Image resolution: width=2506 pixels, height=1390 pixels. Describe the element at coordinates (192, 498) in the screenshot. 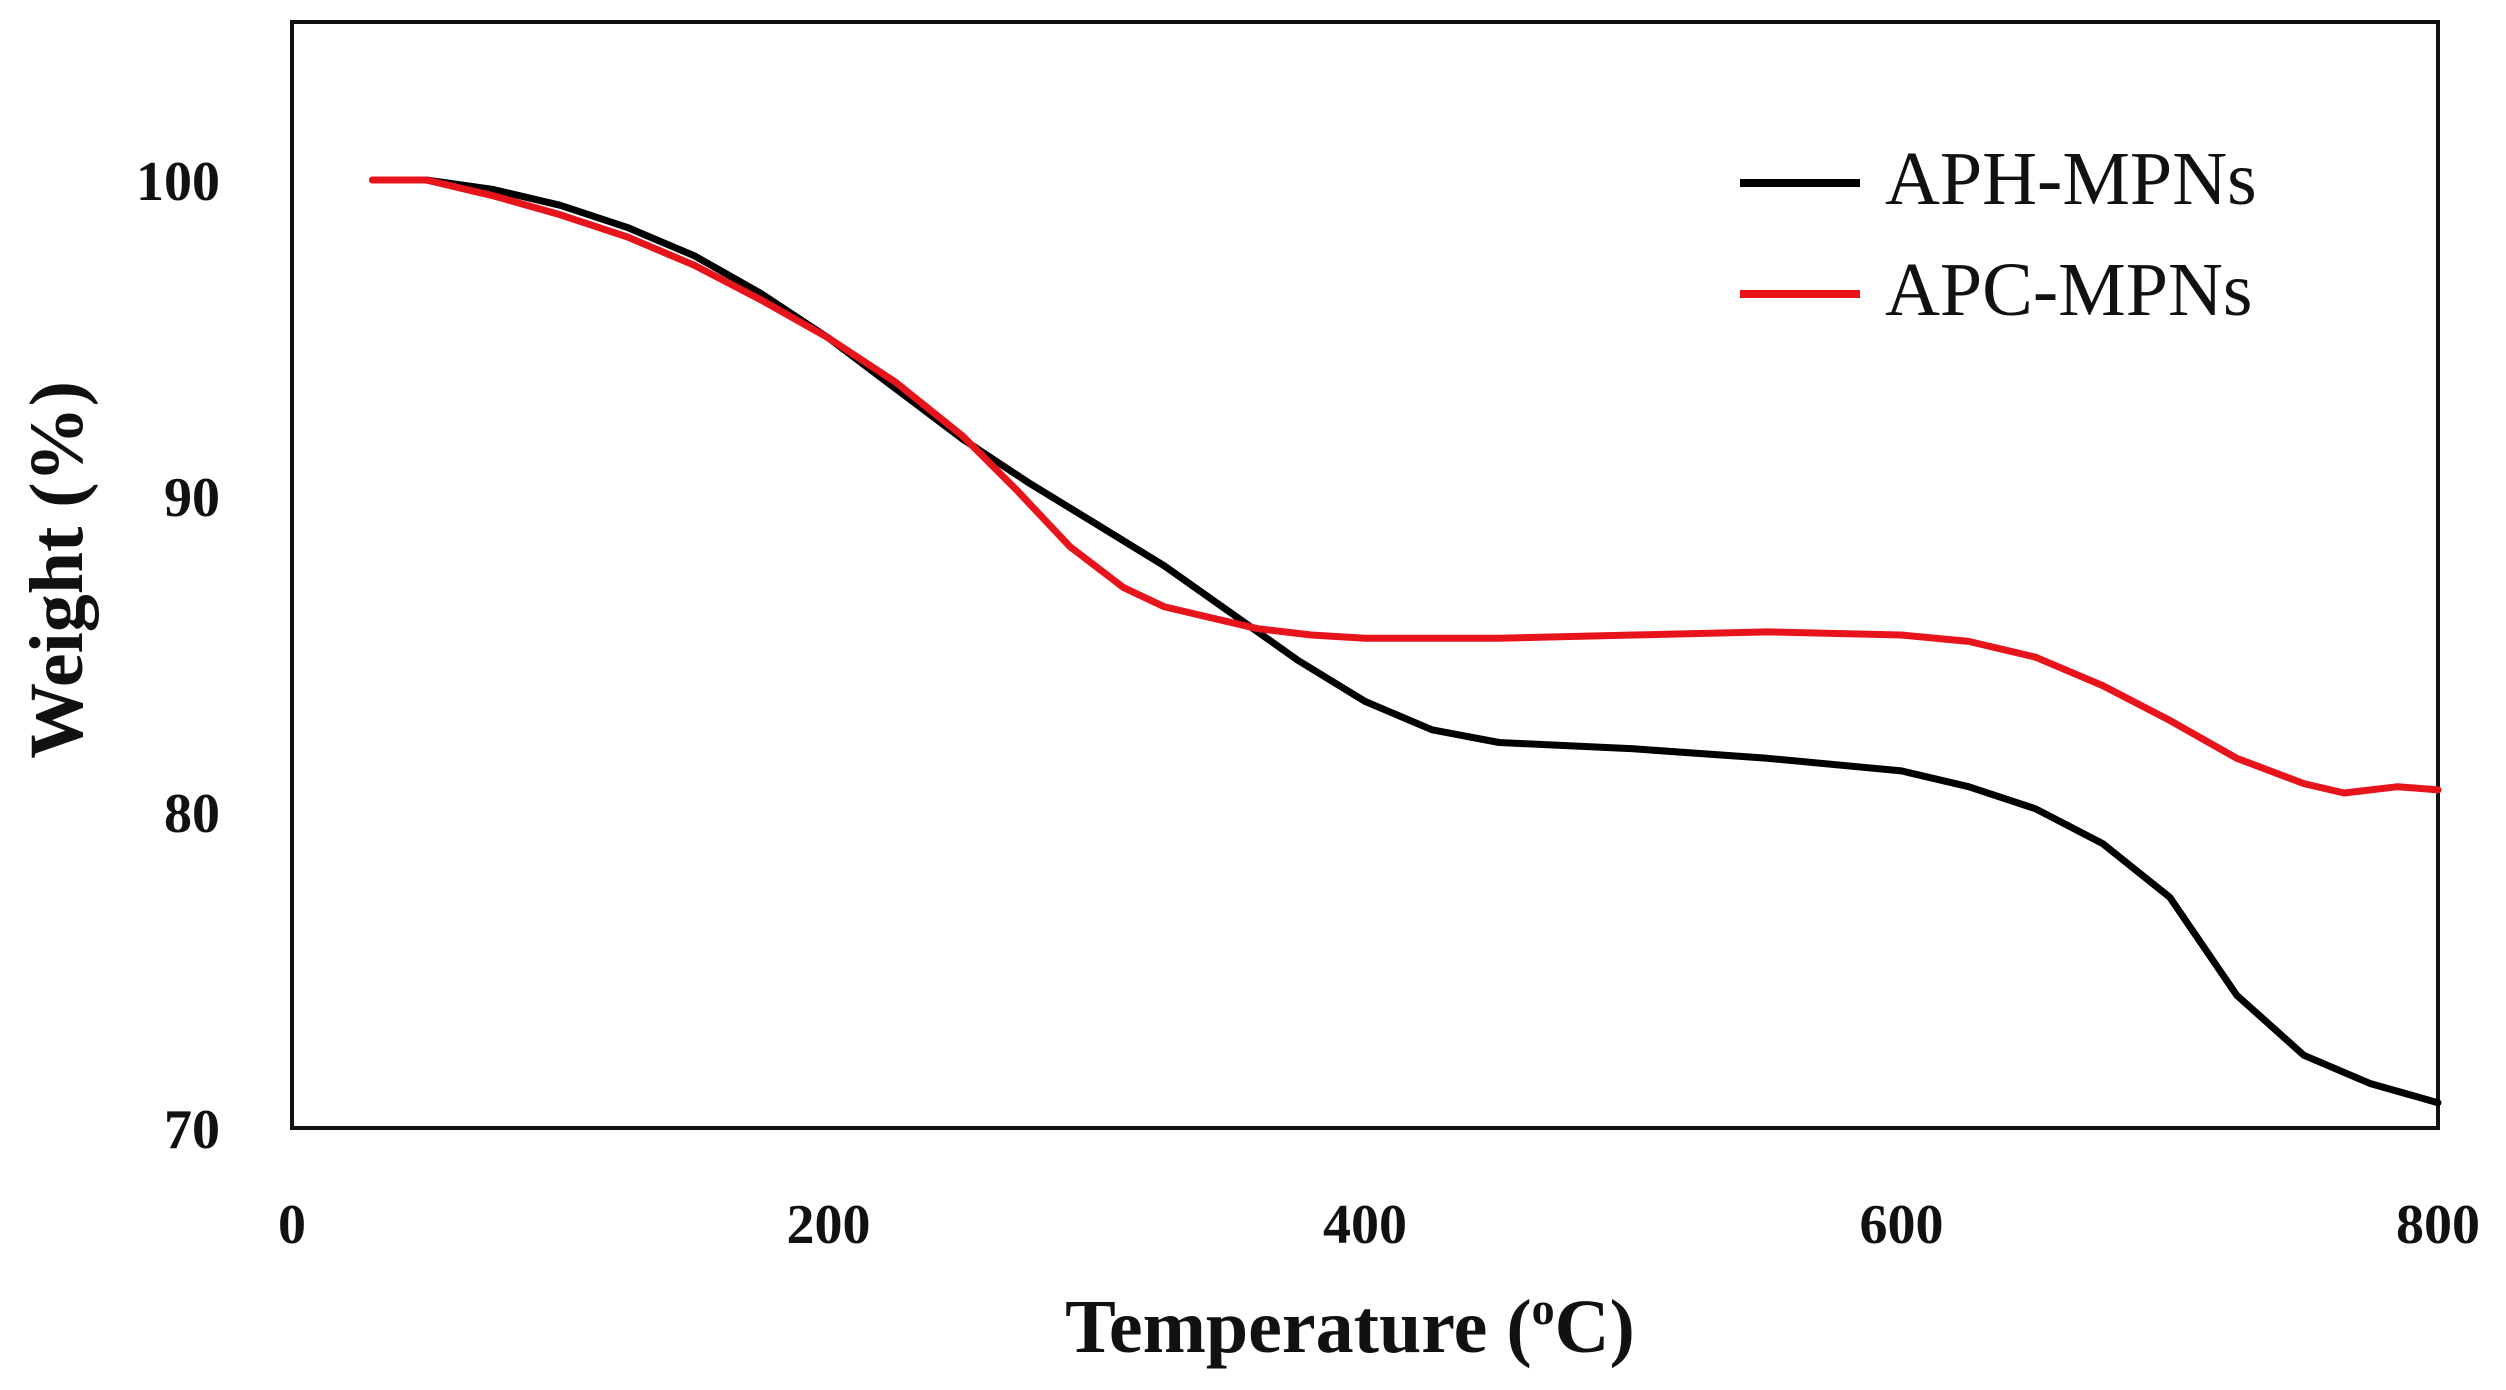

I see `y-tick-label: 90` at that location.